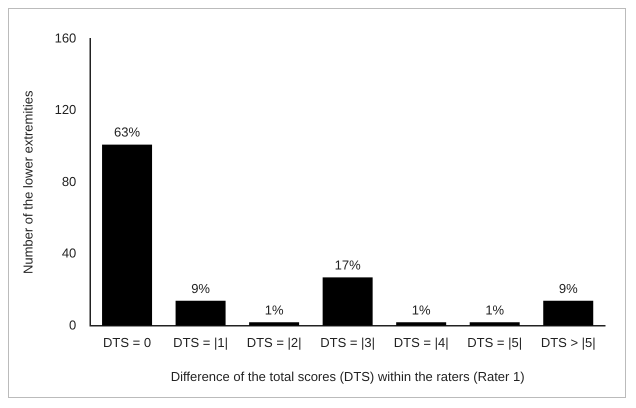 This screenshot has height=408, width=636. I want to click on y-tick-label: 80, so click(69, 181).